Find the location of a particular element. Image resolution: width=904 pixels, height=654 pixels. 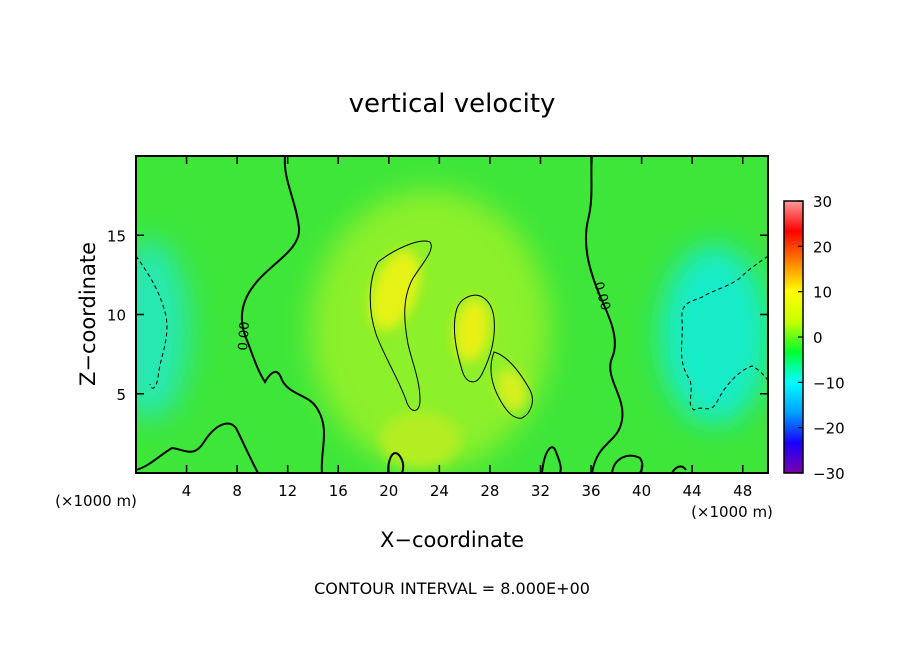

y-axis-label: Z−coordinate is located at coordinates (88, 314).